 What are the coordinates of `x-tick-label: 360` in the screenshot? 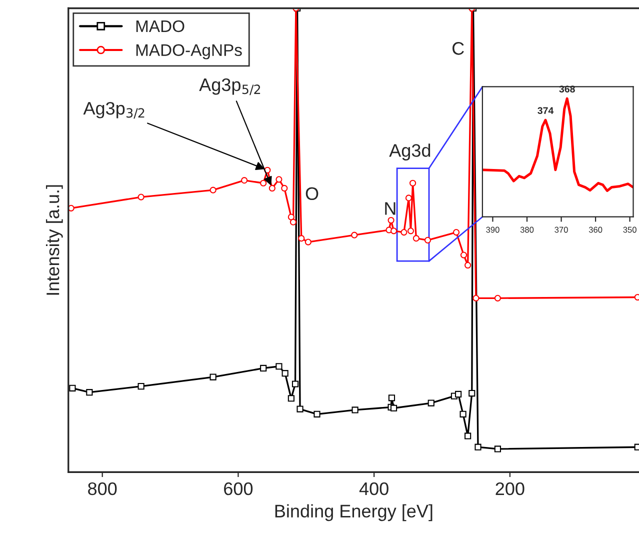 It's located at (595, 229).